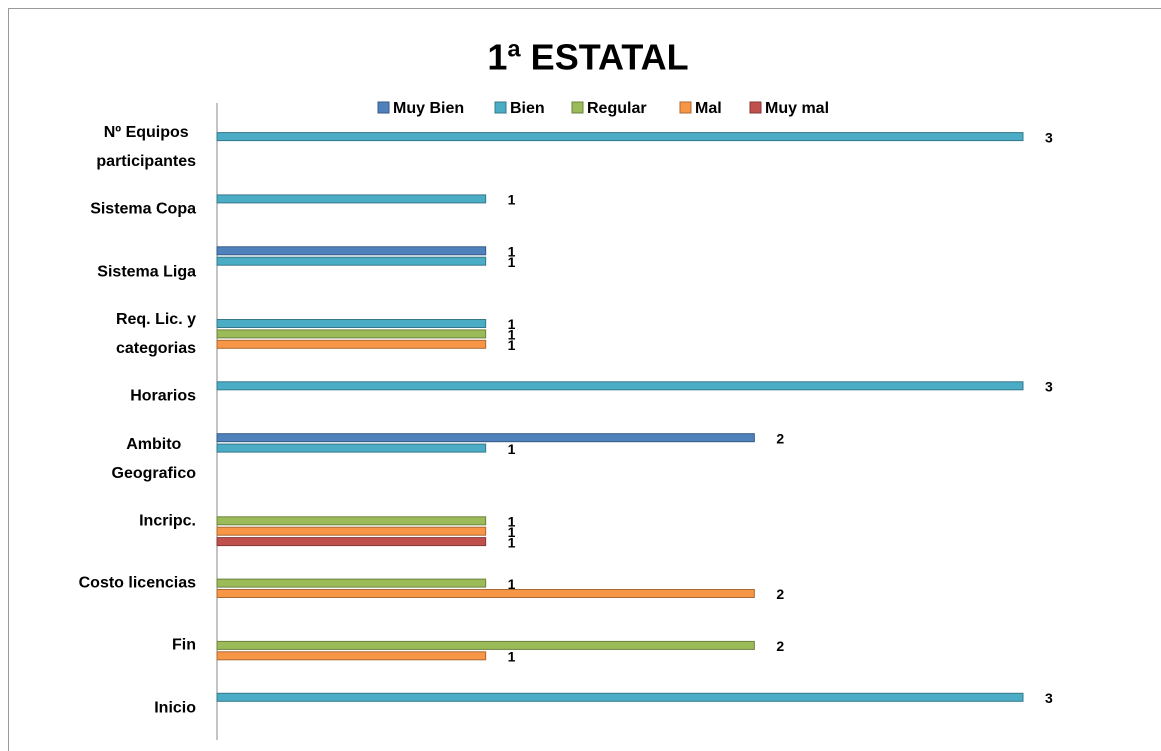 Image resolution: width=1161 pixels, height=751 pixels. Describe the element at coordinates (146, 147) in the screenshot. I see `category-label: Nº Equipos participantes` at that location.